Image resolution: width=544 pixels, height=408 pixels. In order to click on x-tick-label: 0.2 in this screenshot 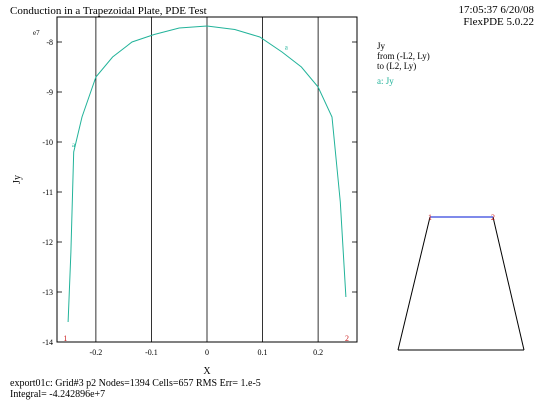, I will do `click(318, 352)`.